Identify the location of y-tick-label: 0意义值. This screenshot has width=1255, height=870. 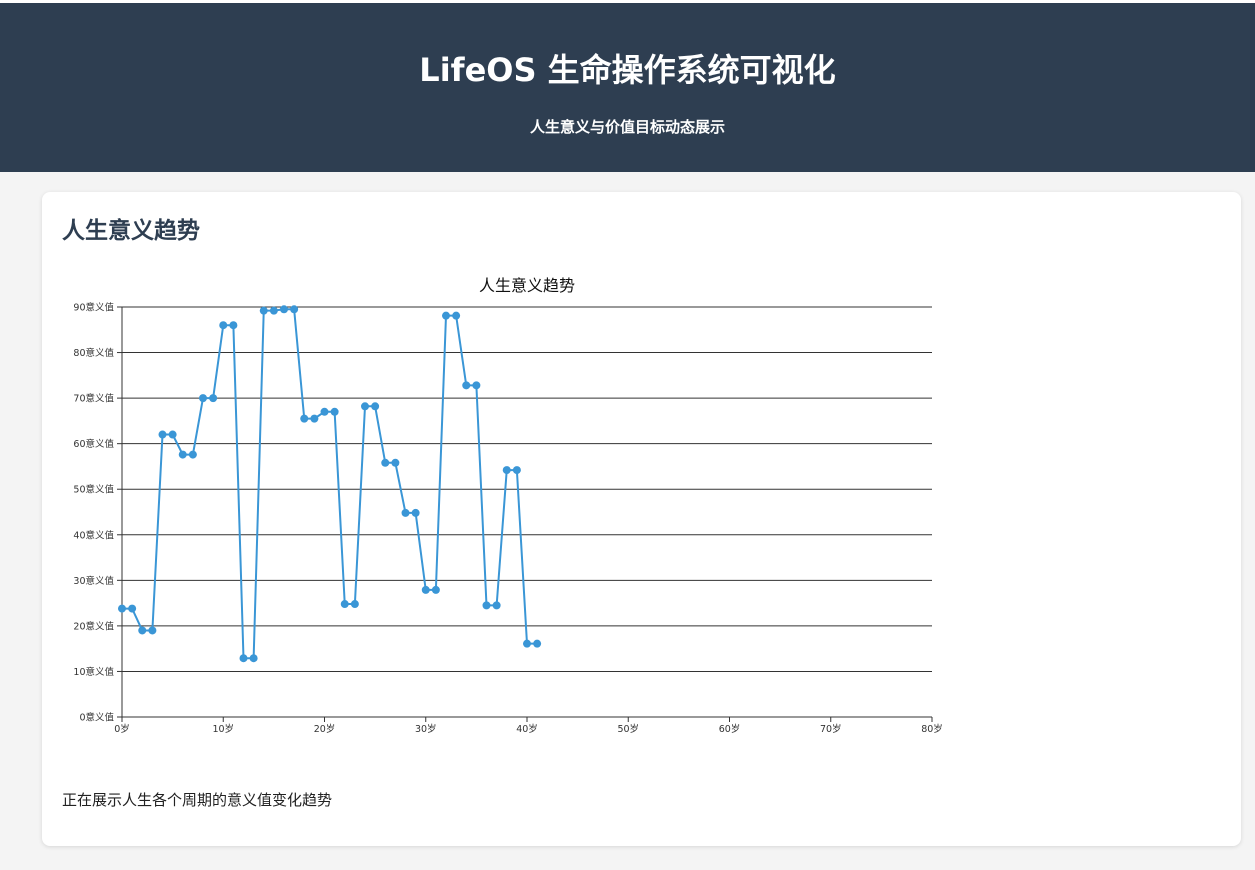
(96, 718).